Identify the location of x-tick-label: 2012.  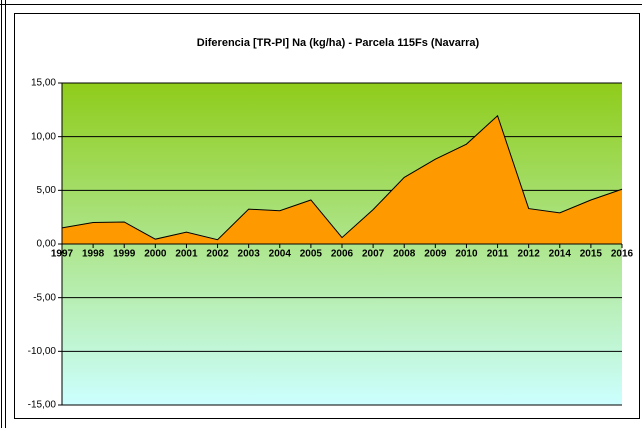
(529, 254).